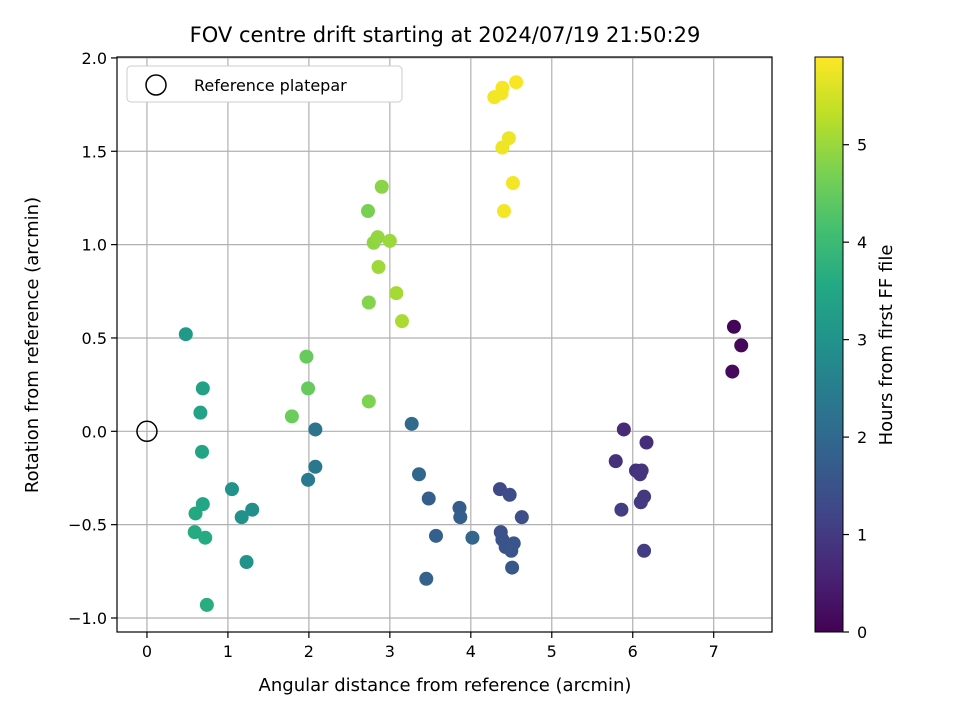 The width and height of the screenshot is (960, 720). Describe the element at coordinates (862, 145) in the screenshot. I see `colorbar-tick-label: 5` at that location.